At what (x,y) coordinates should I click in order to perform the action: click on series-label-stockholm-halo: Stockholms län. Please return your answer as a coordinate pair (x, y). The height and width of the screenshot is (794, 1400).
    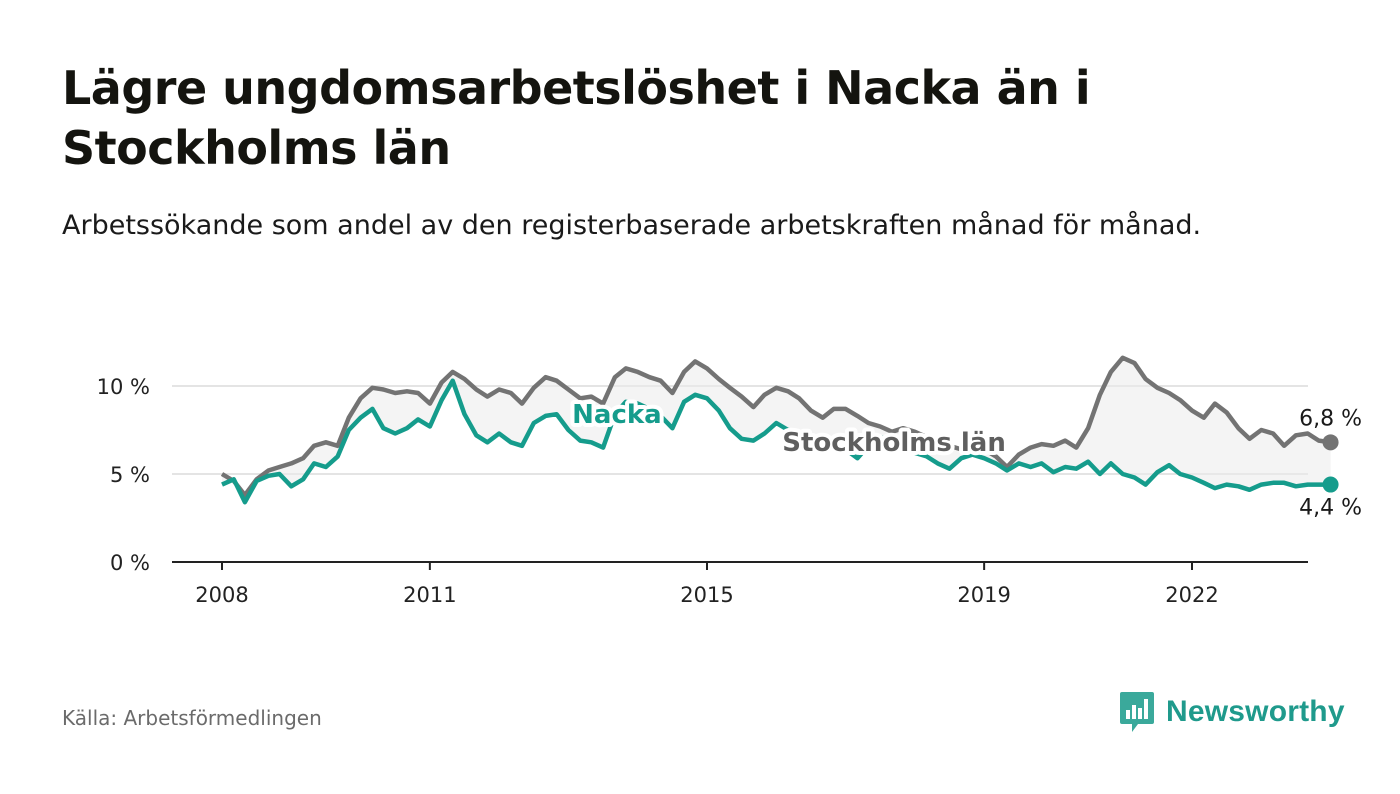
    Looking at the image, I should click on (894, 443).